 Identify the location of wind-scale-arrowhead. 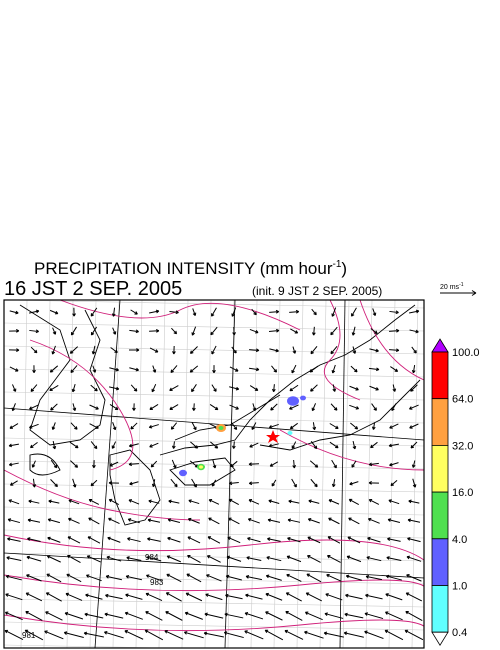
(474, 293).